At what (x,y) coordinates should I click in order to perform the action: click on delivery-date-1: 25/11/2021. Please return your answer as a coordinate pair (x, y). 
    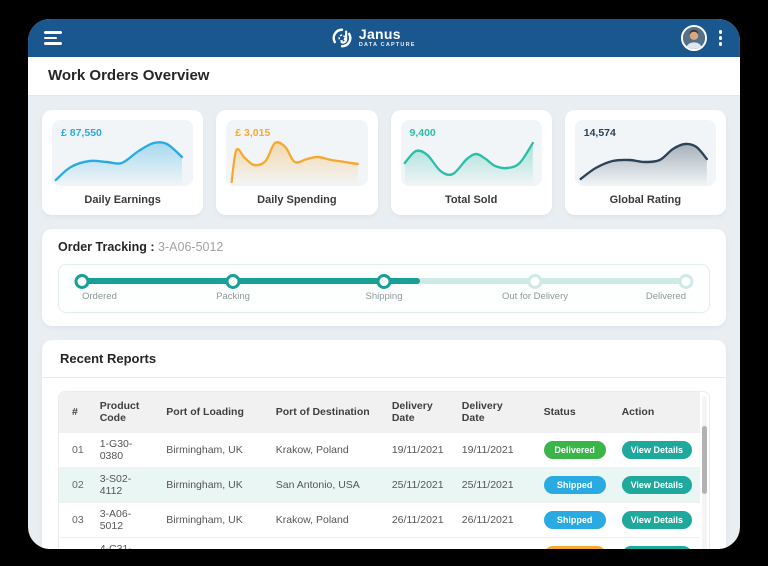
    Looking at the image, I should click on (418, 485).